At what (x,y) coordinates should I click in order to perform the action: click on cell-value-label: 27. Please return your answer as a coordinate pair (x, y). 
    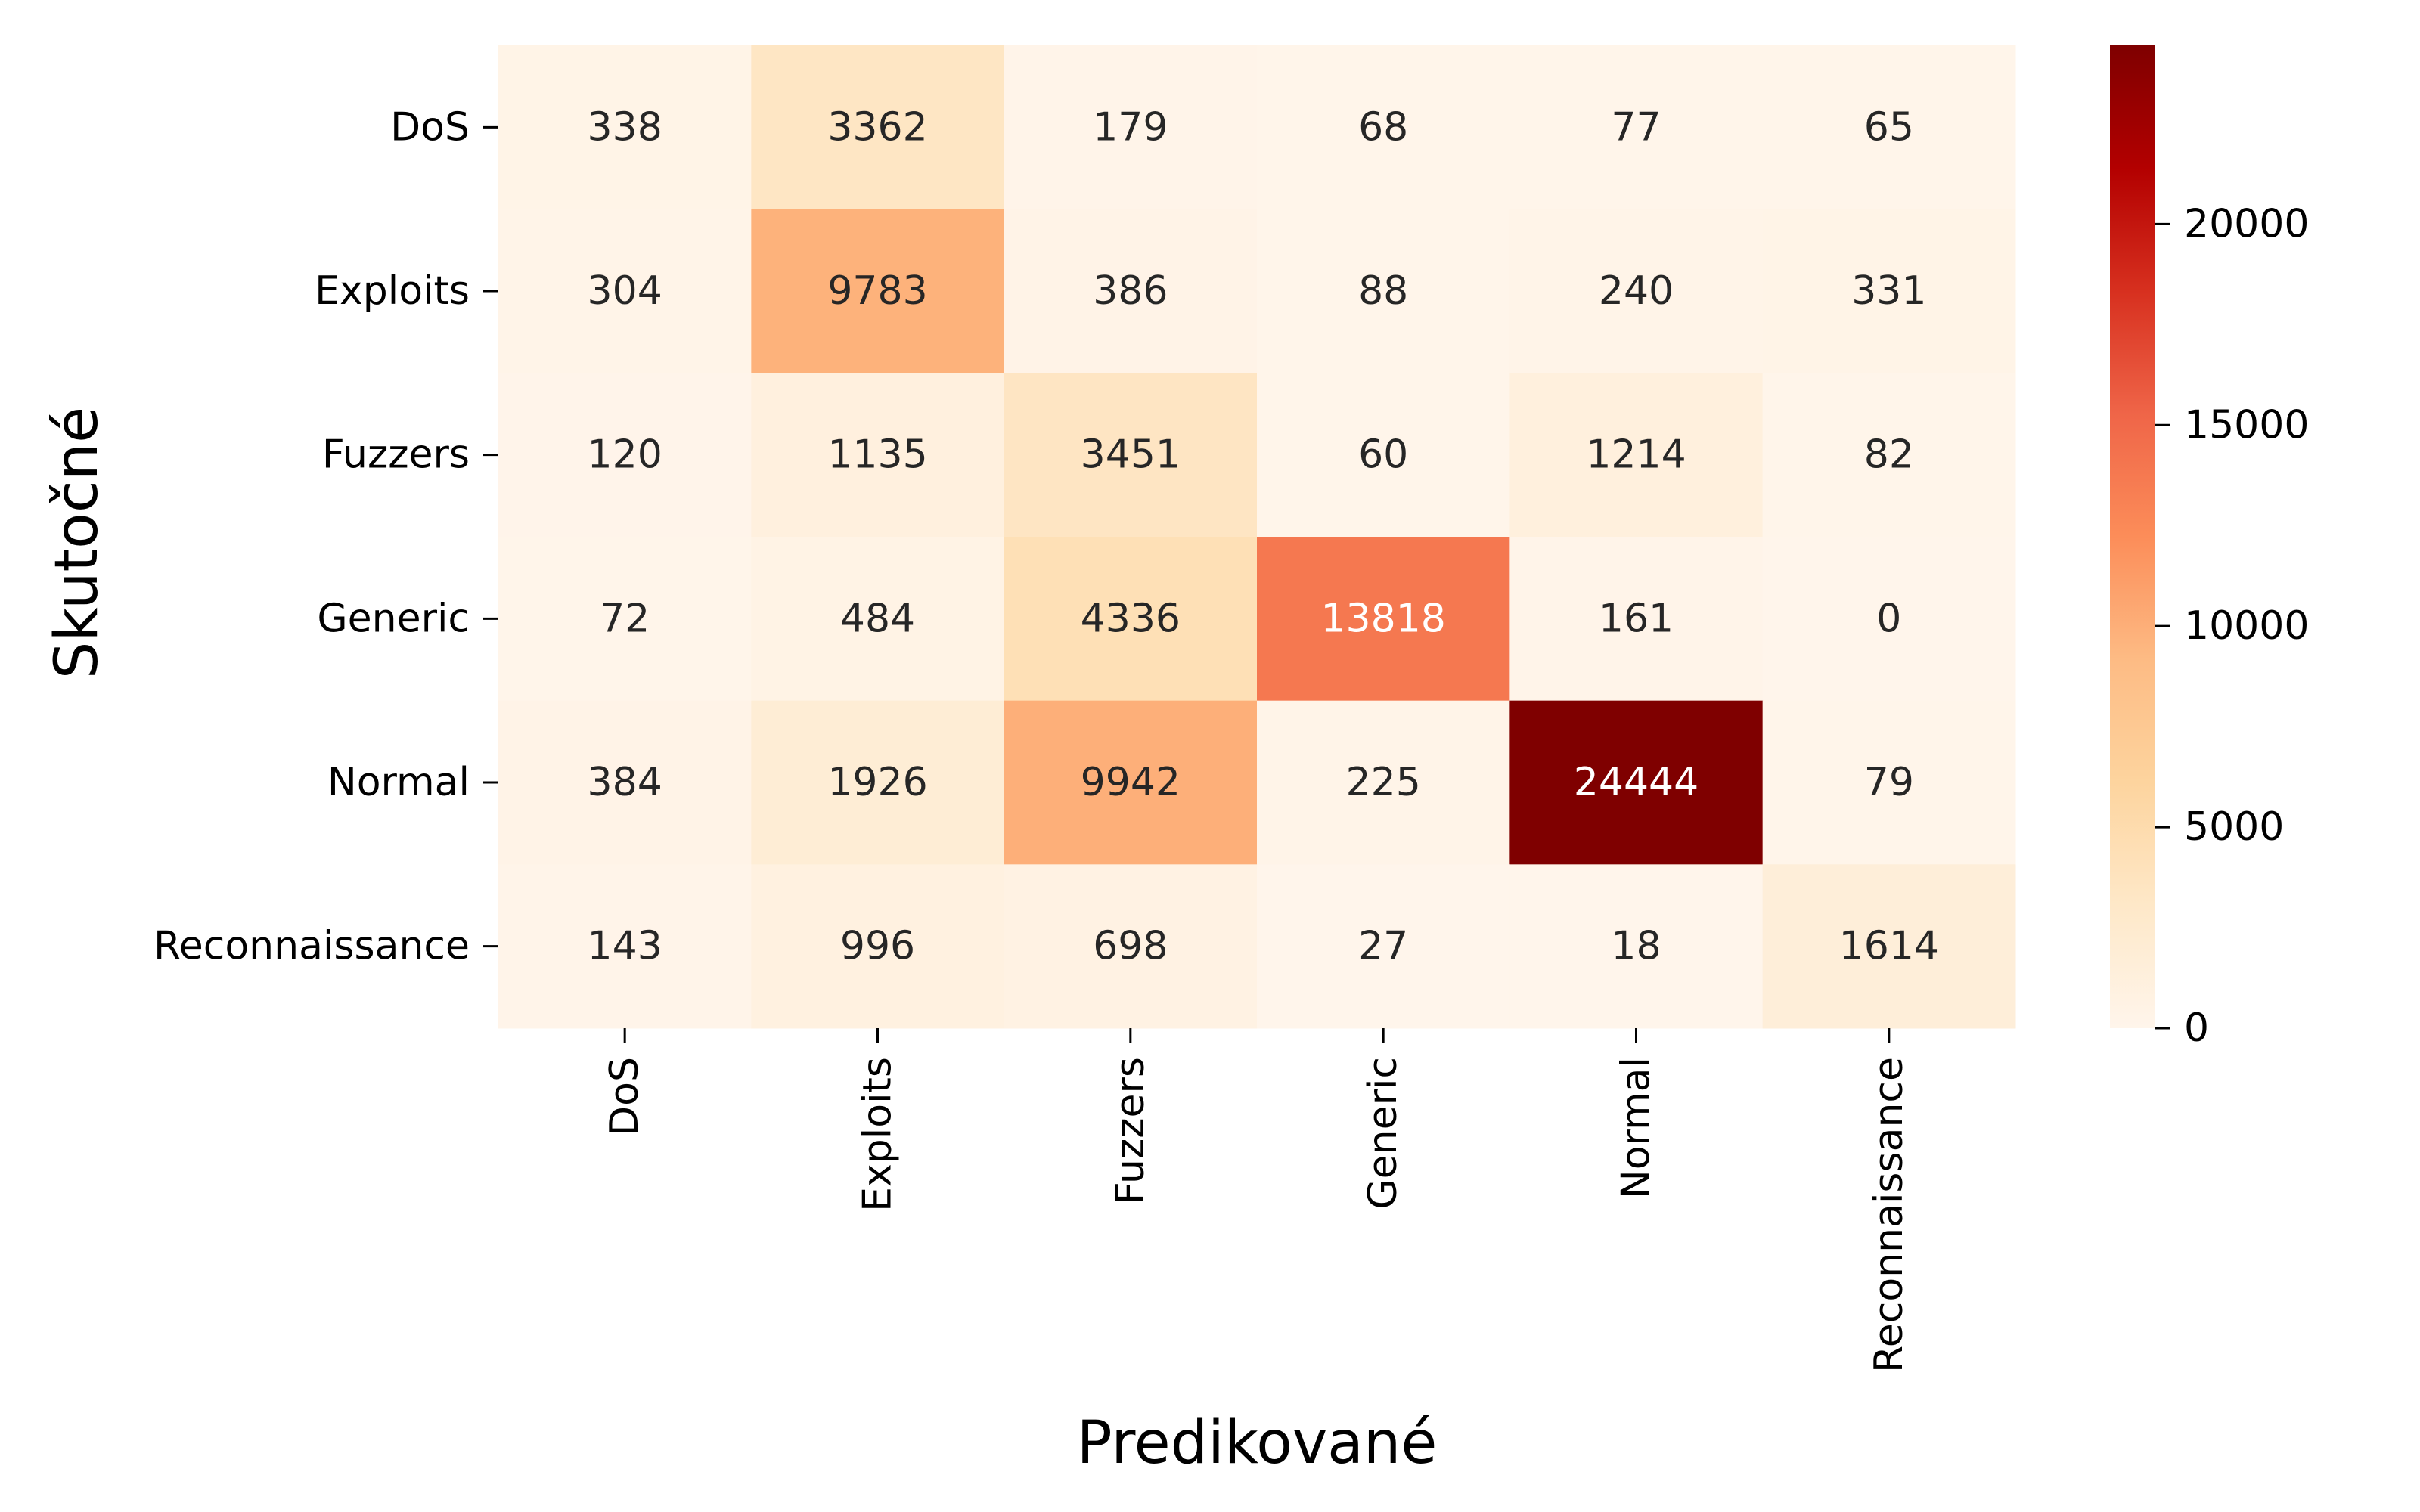
    Looking at the image, I should click on (1383, 946).